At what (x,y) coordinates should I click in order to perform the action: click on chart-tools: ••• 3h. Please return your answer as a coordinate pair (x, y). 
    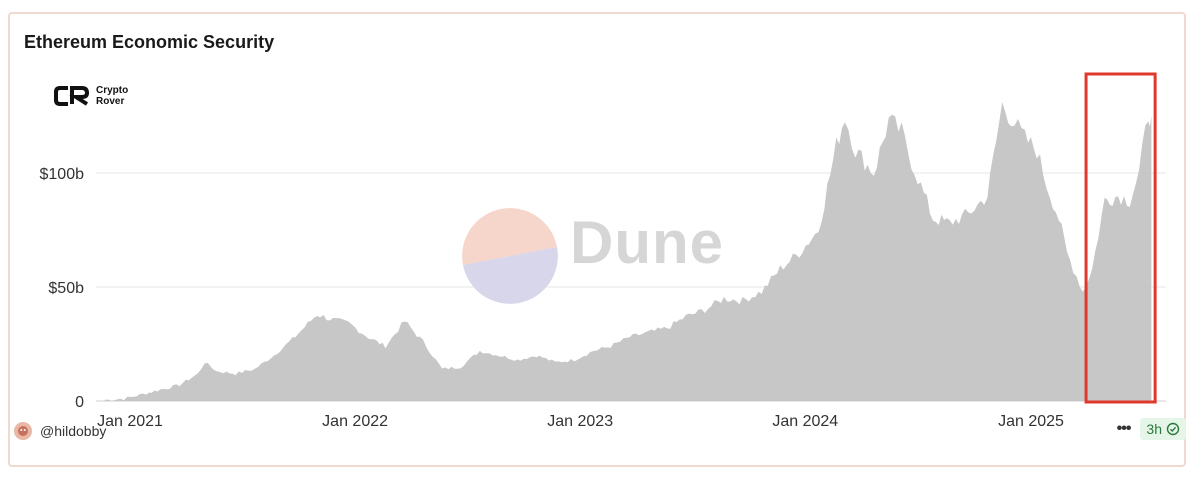
    Looking at the image, I should click on (1151, 429).